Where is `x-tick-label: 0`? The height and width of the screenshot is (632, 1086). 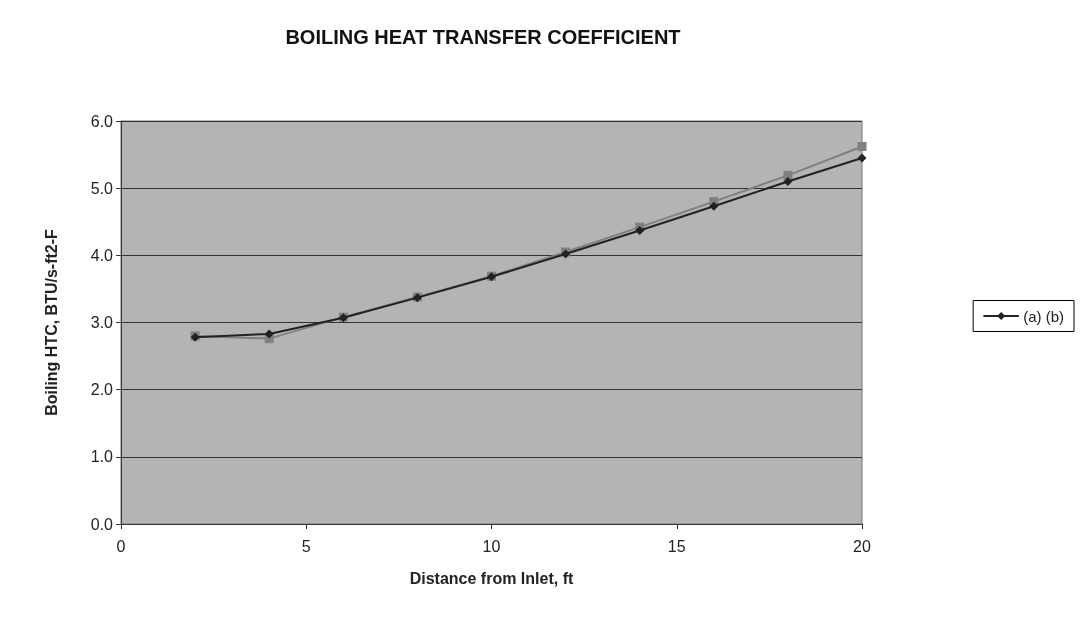
x-tick-label: 0 is located at coordinates (121, 546).